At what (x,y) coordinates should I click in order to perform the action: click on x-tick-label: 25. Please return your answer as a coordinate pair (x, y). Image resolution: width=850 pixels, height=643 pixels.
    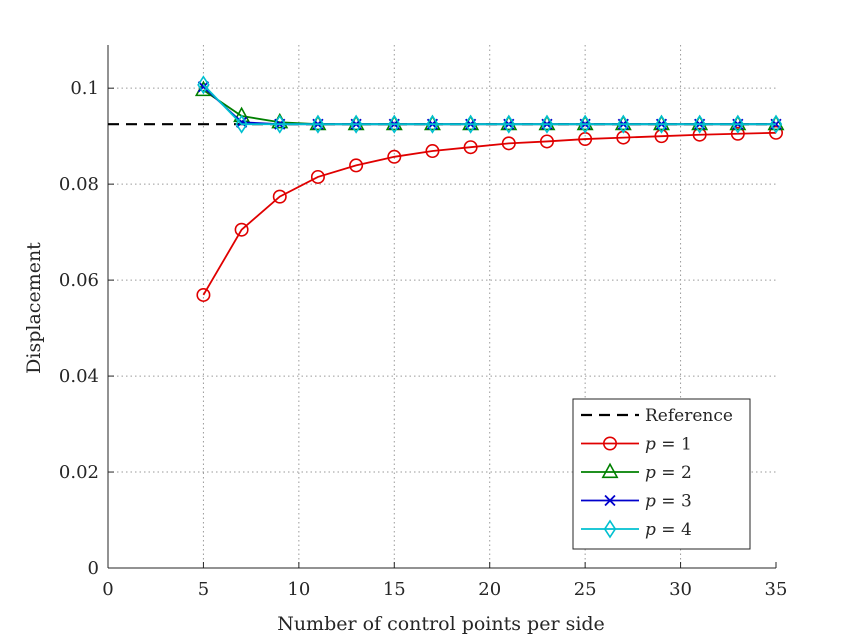
    Looking at the image, I should click on (585, 589).